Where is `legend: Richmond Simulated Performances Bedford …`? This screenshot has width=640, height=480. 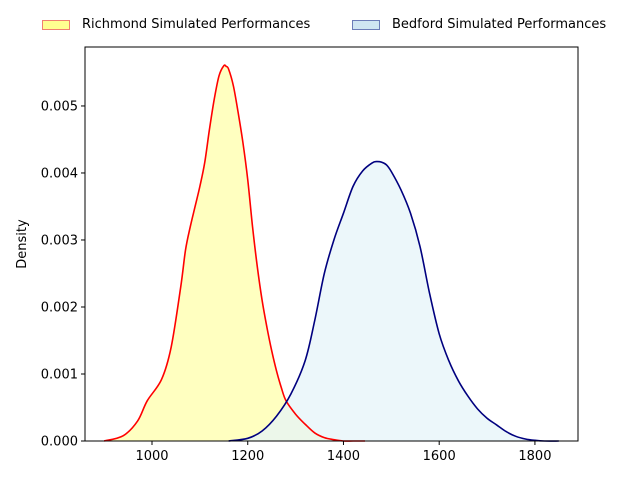 legend: Richmond Simulated Performances Bedford … is located at coordinates (320, 28).